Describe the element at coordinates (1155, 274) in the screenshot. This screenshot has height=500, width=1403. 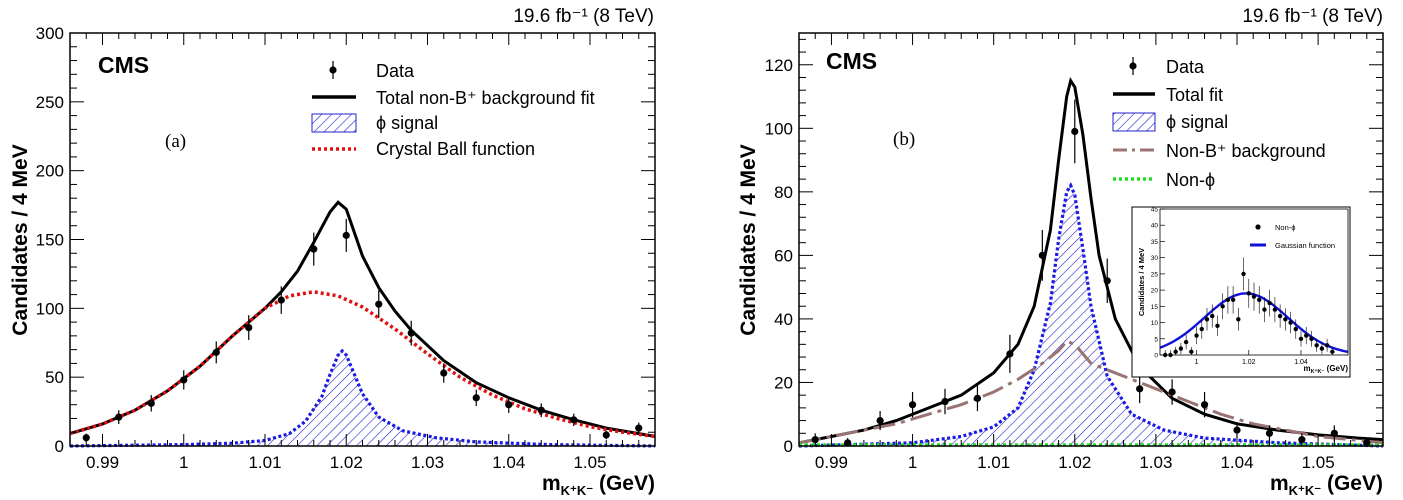
I see `inset-y-tick-label: 25` at that location.